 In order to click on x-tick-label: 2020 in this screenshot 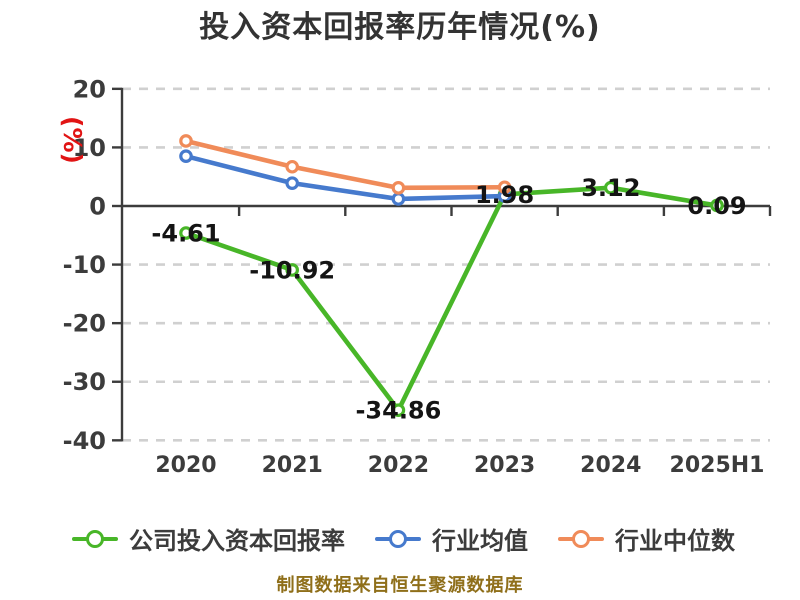, I will do `click(185, 465)`.